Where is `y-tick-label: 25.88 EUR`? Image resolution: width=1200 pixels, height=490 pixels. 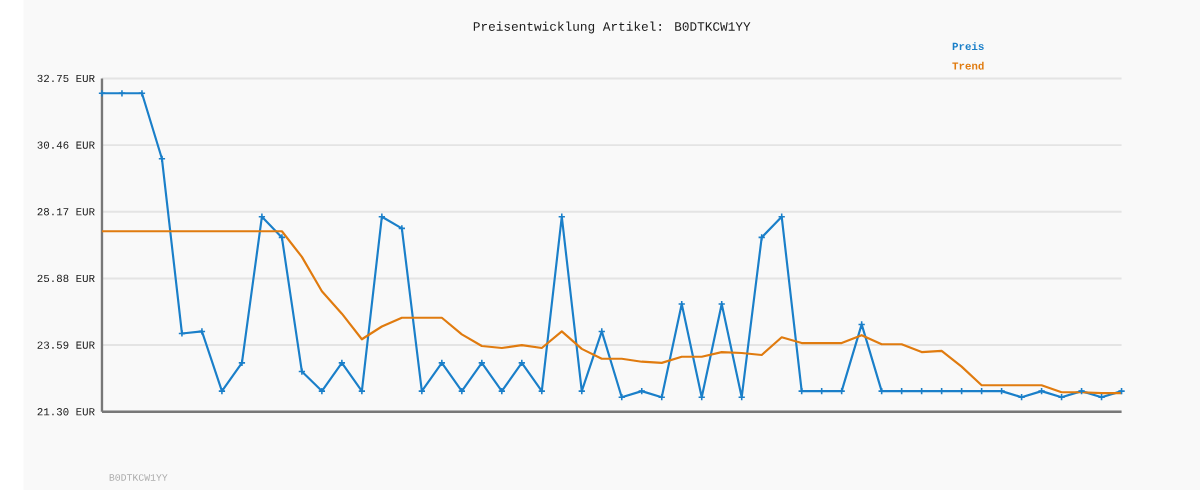
y-tick-label: 25.88 EUR is located at coordinates (66, 278).